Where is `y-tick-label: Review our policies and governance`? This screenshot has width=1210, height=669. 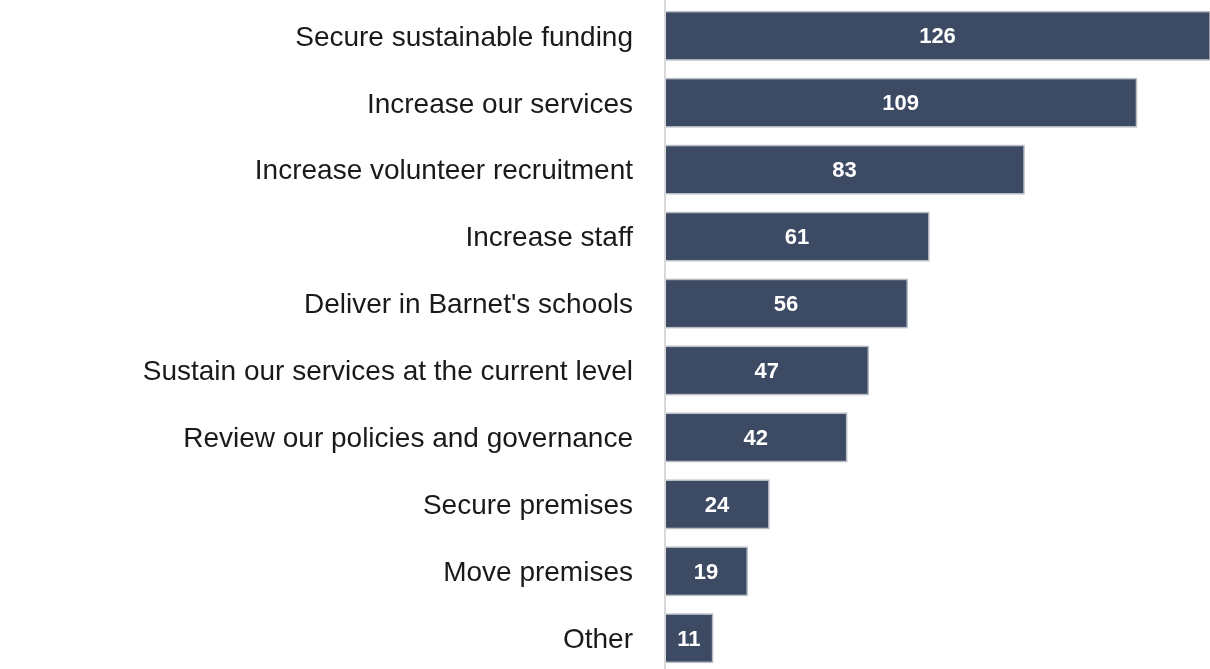
y-tick-label: Review our policies and governance is located at coordinates (408, 438).